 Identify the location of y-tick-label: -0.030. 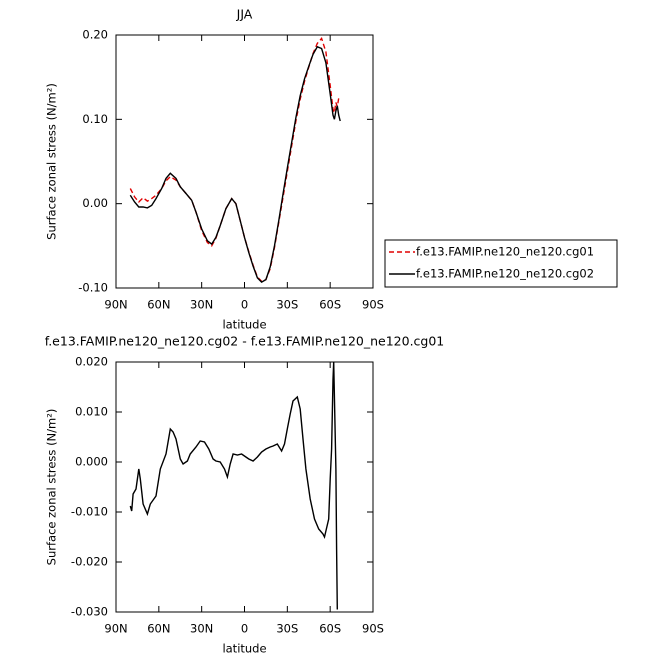
(89, 612).